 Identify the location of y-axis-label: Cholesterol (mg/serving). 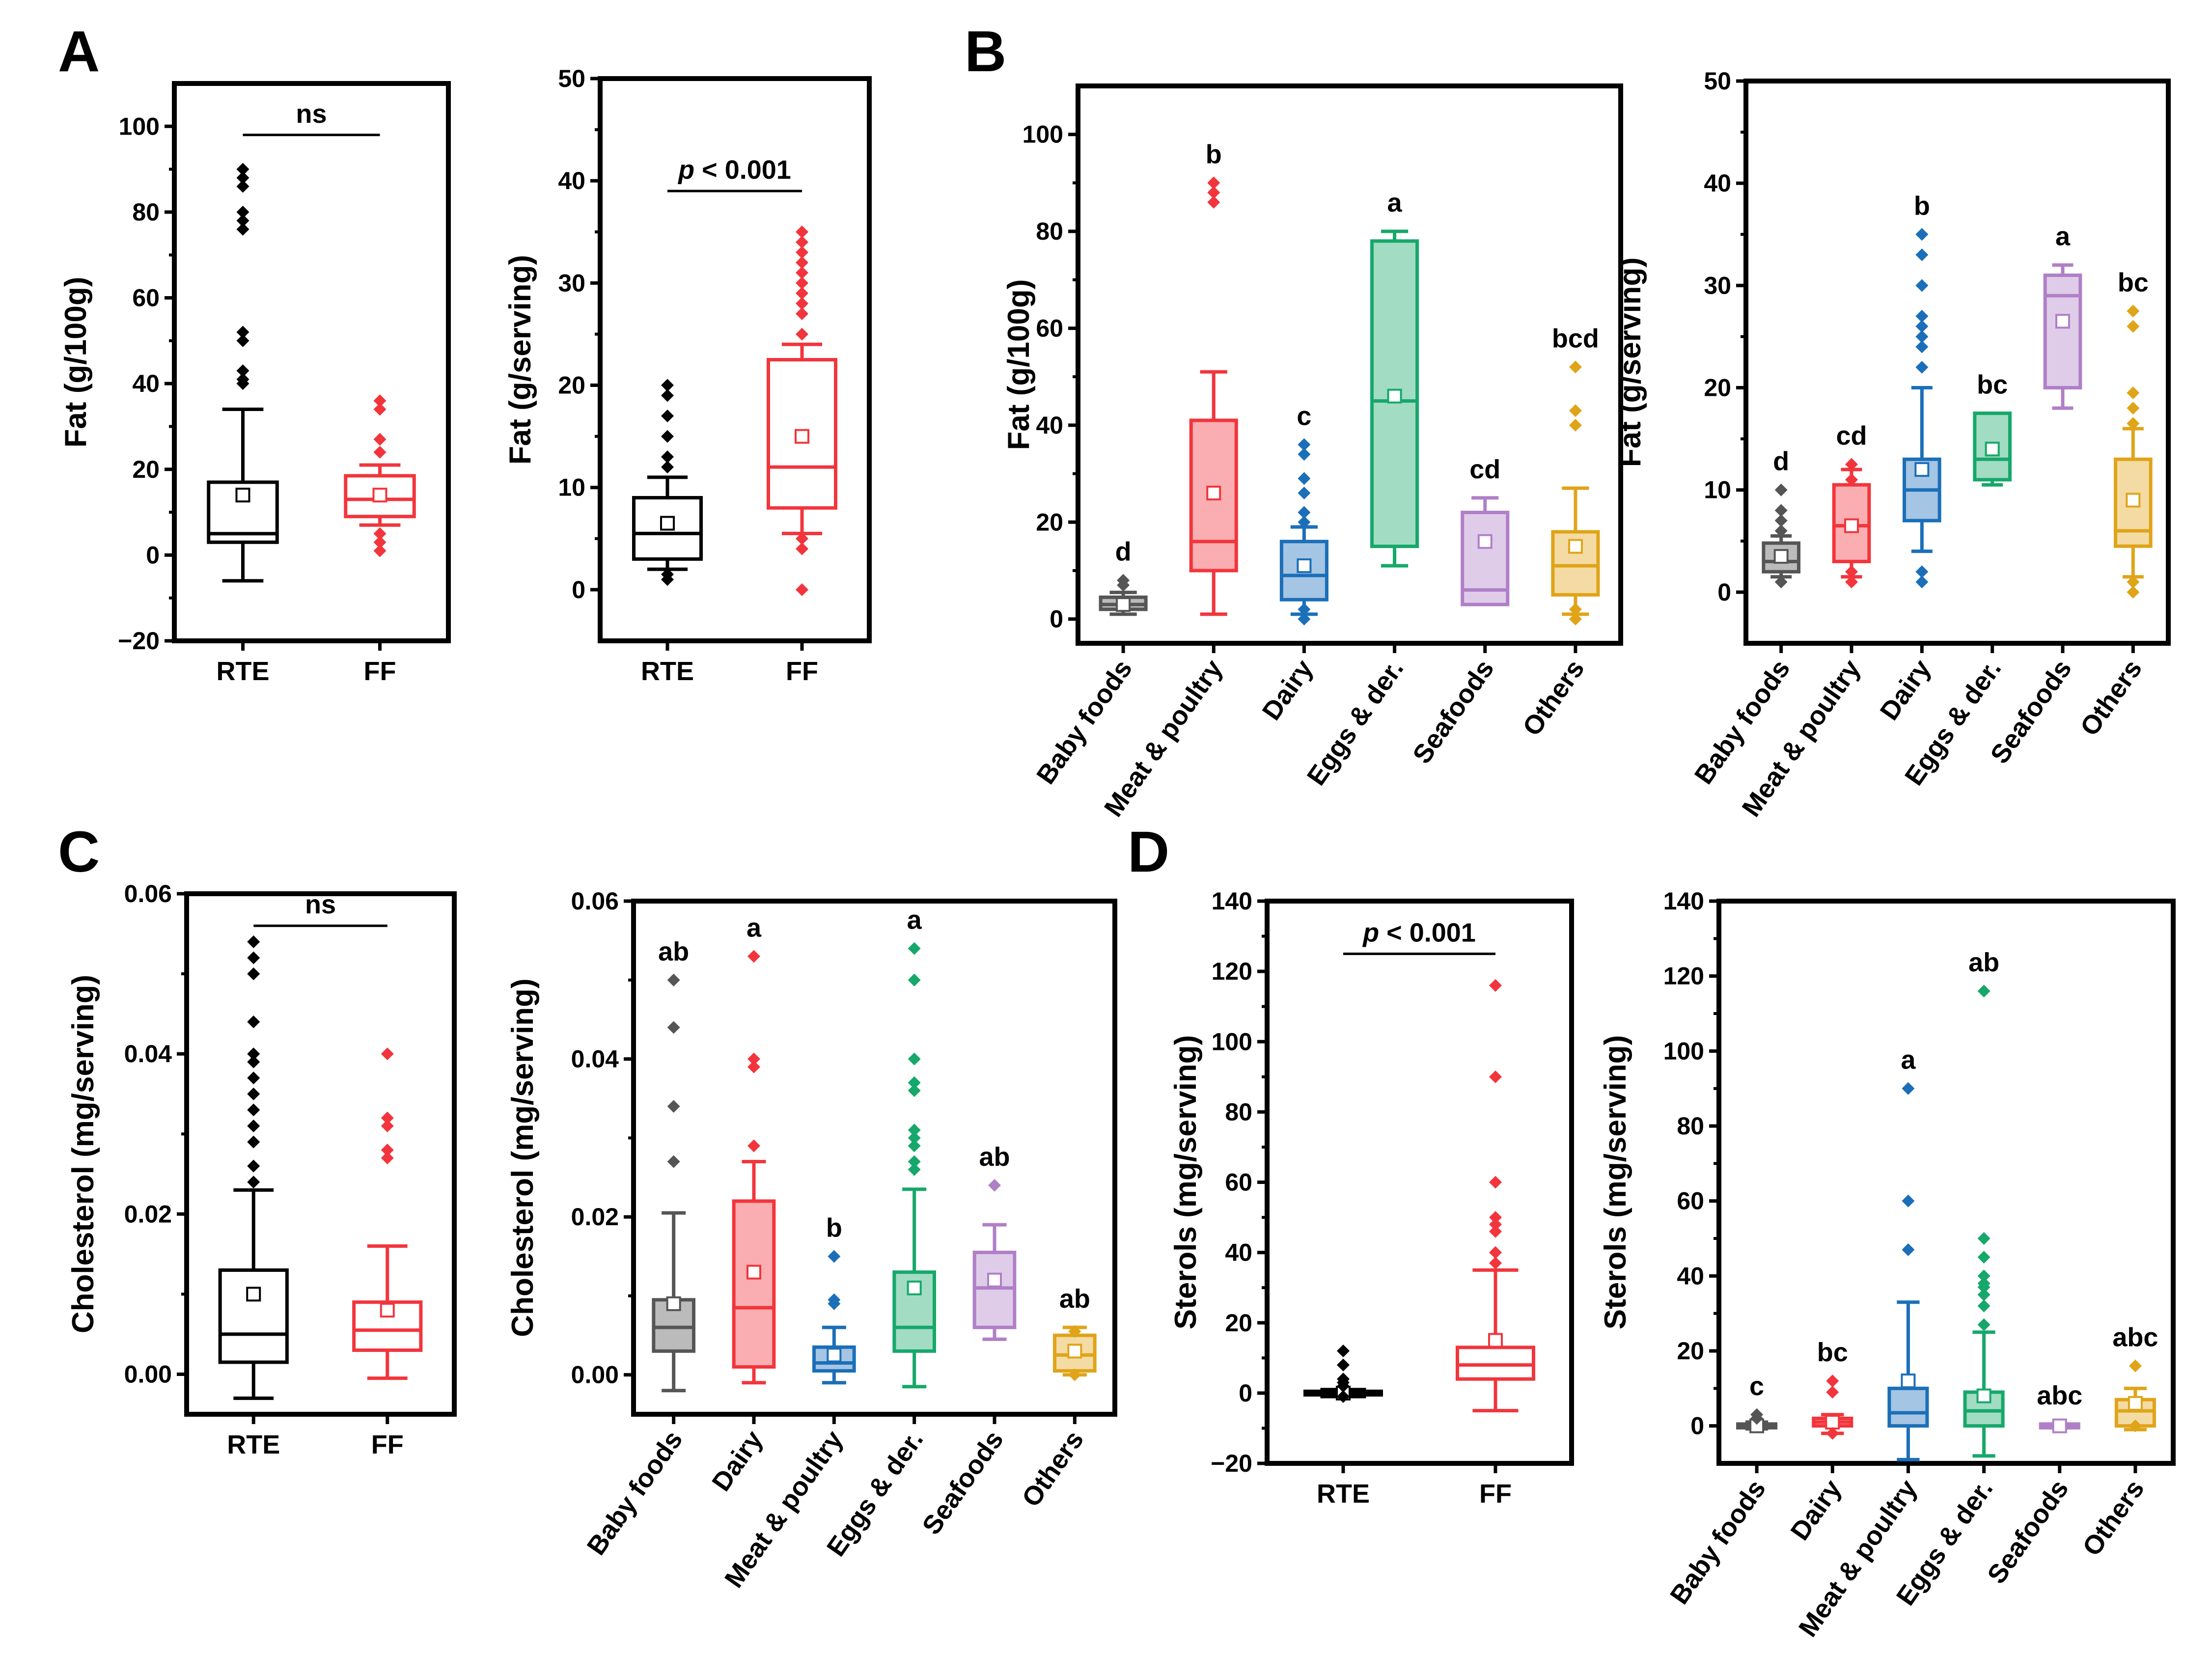
(83, 1154).